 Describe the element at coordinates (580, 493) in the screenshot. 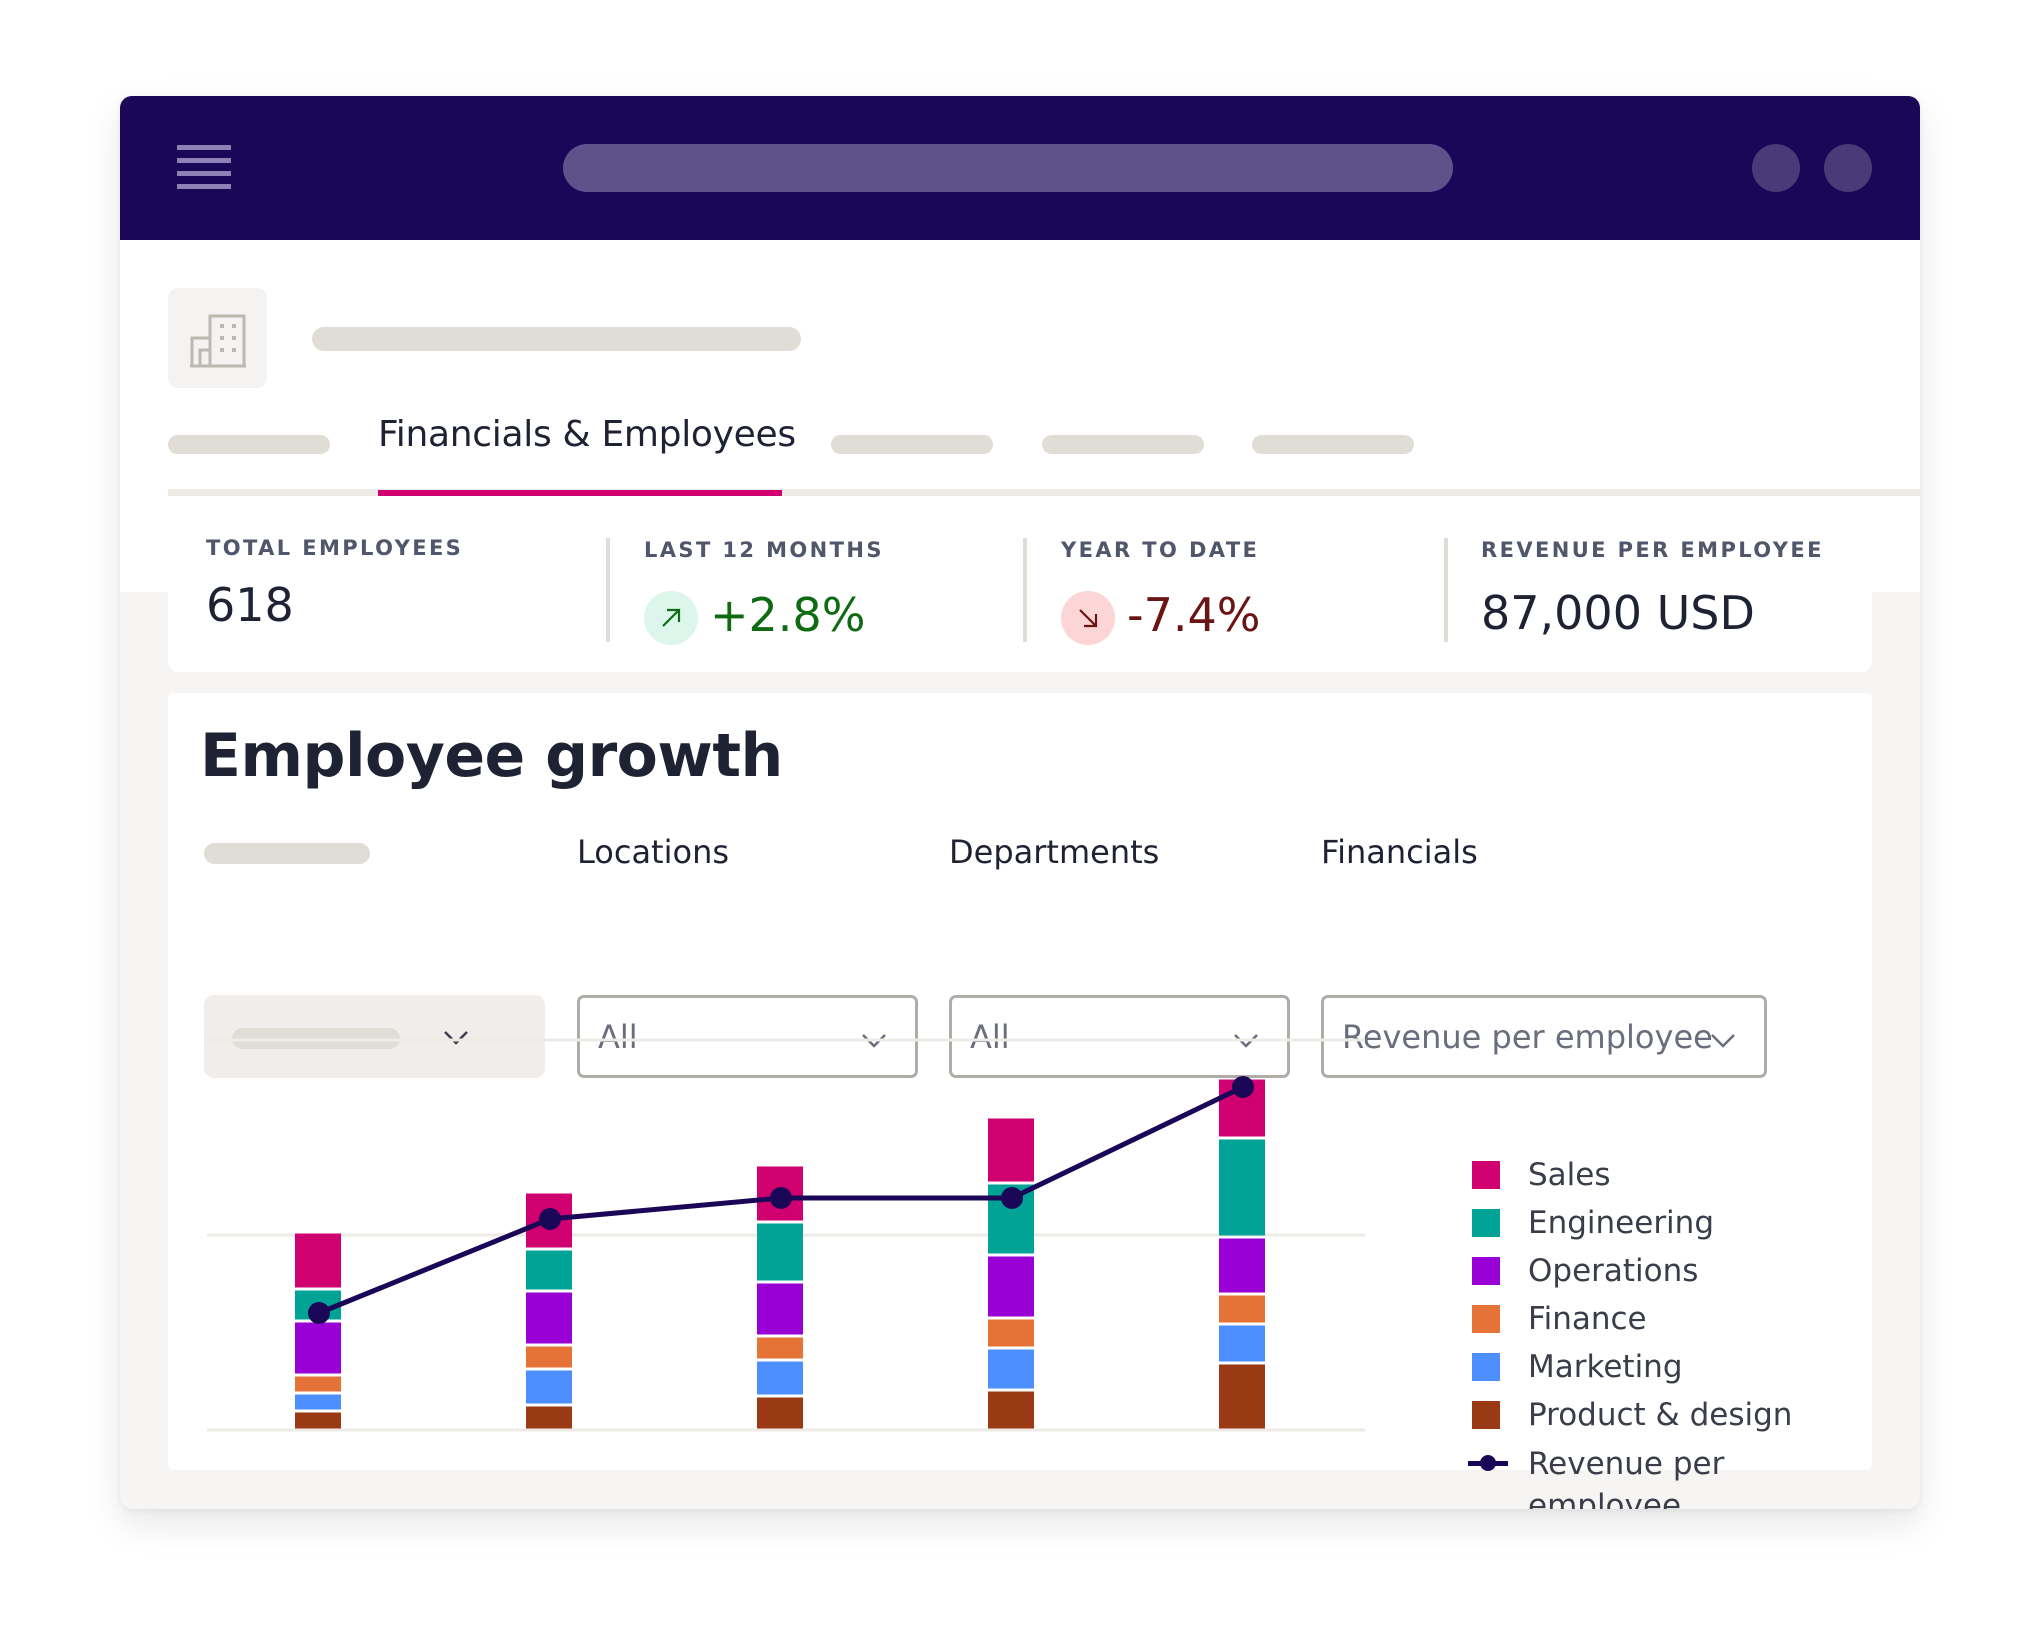

I see `active-tab-indicator` at that location.